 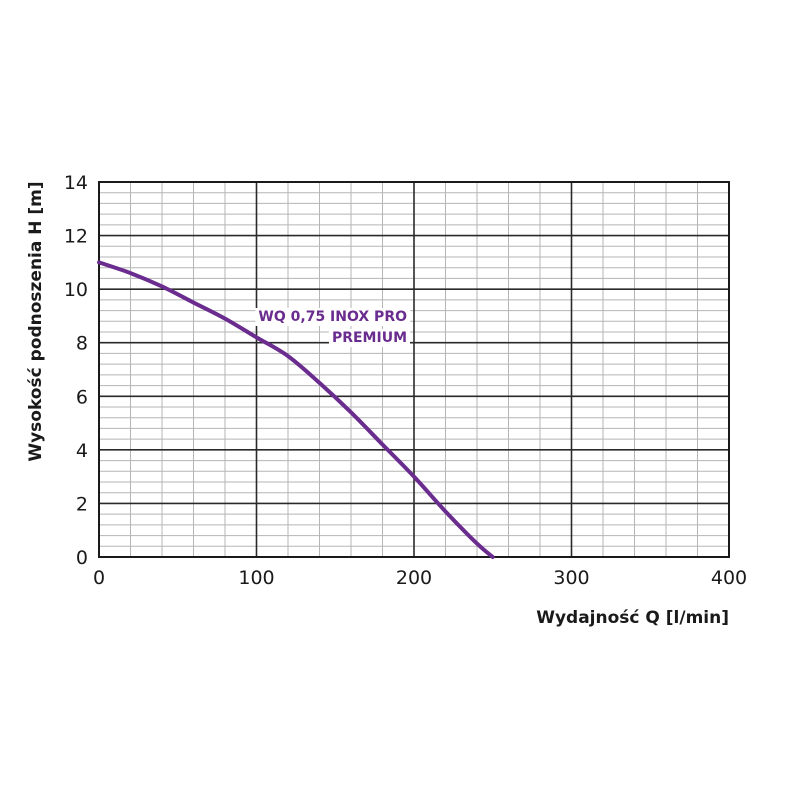 I want to click on series-label-layer: WQ 0,75 INOX PRO PREMIUM, so click(x=333, y=327).